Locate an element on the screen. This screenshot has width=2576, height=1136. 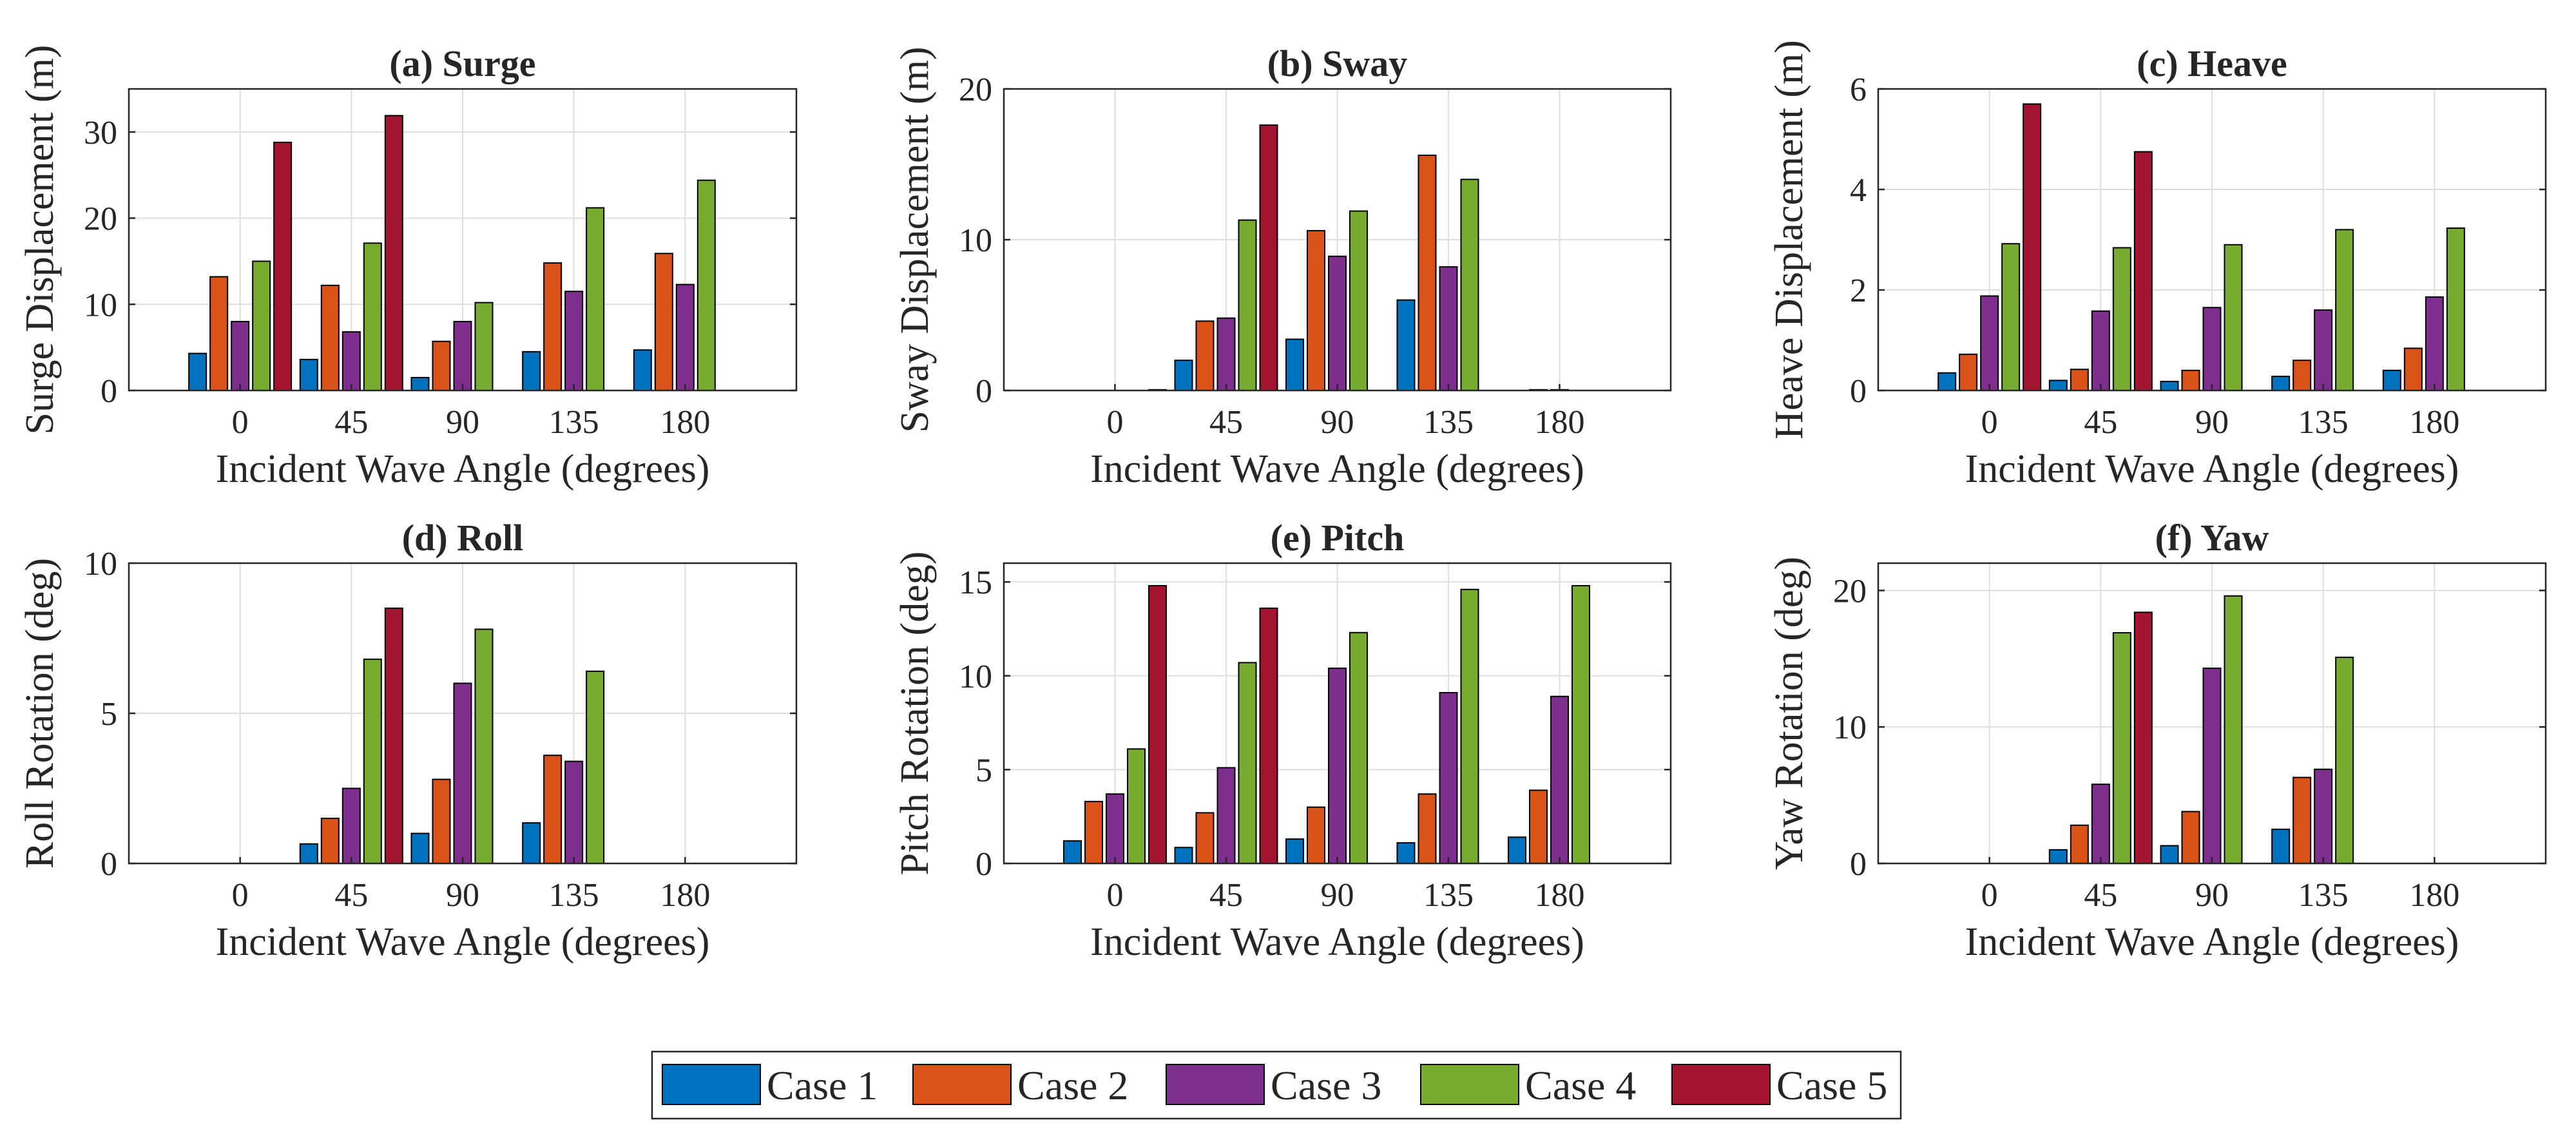
panel-title: (f) Yaw is located at coordinates (2212, 538).